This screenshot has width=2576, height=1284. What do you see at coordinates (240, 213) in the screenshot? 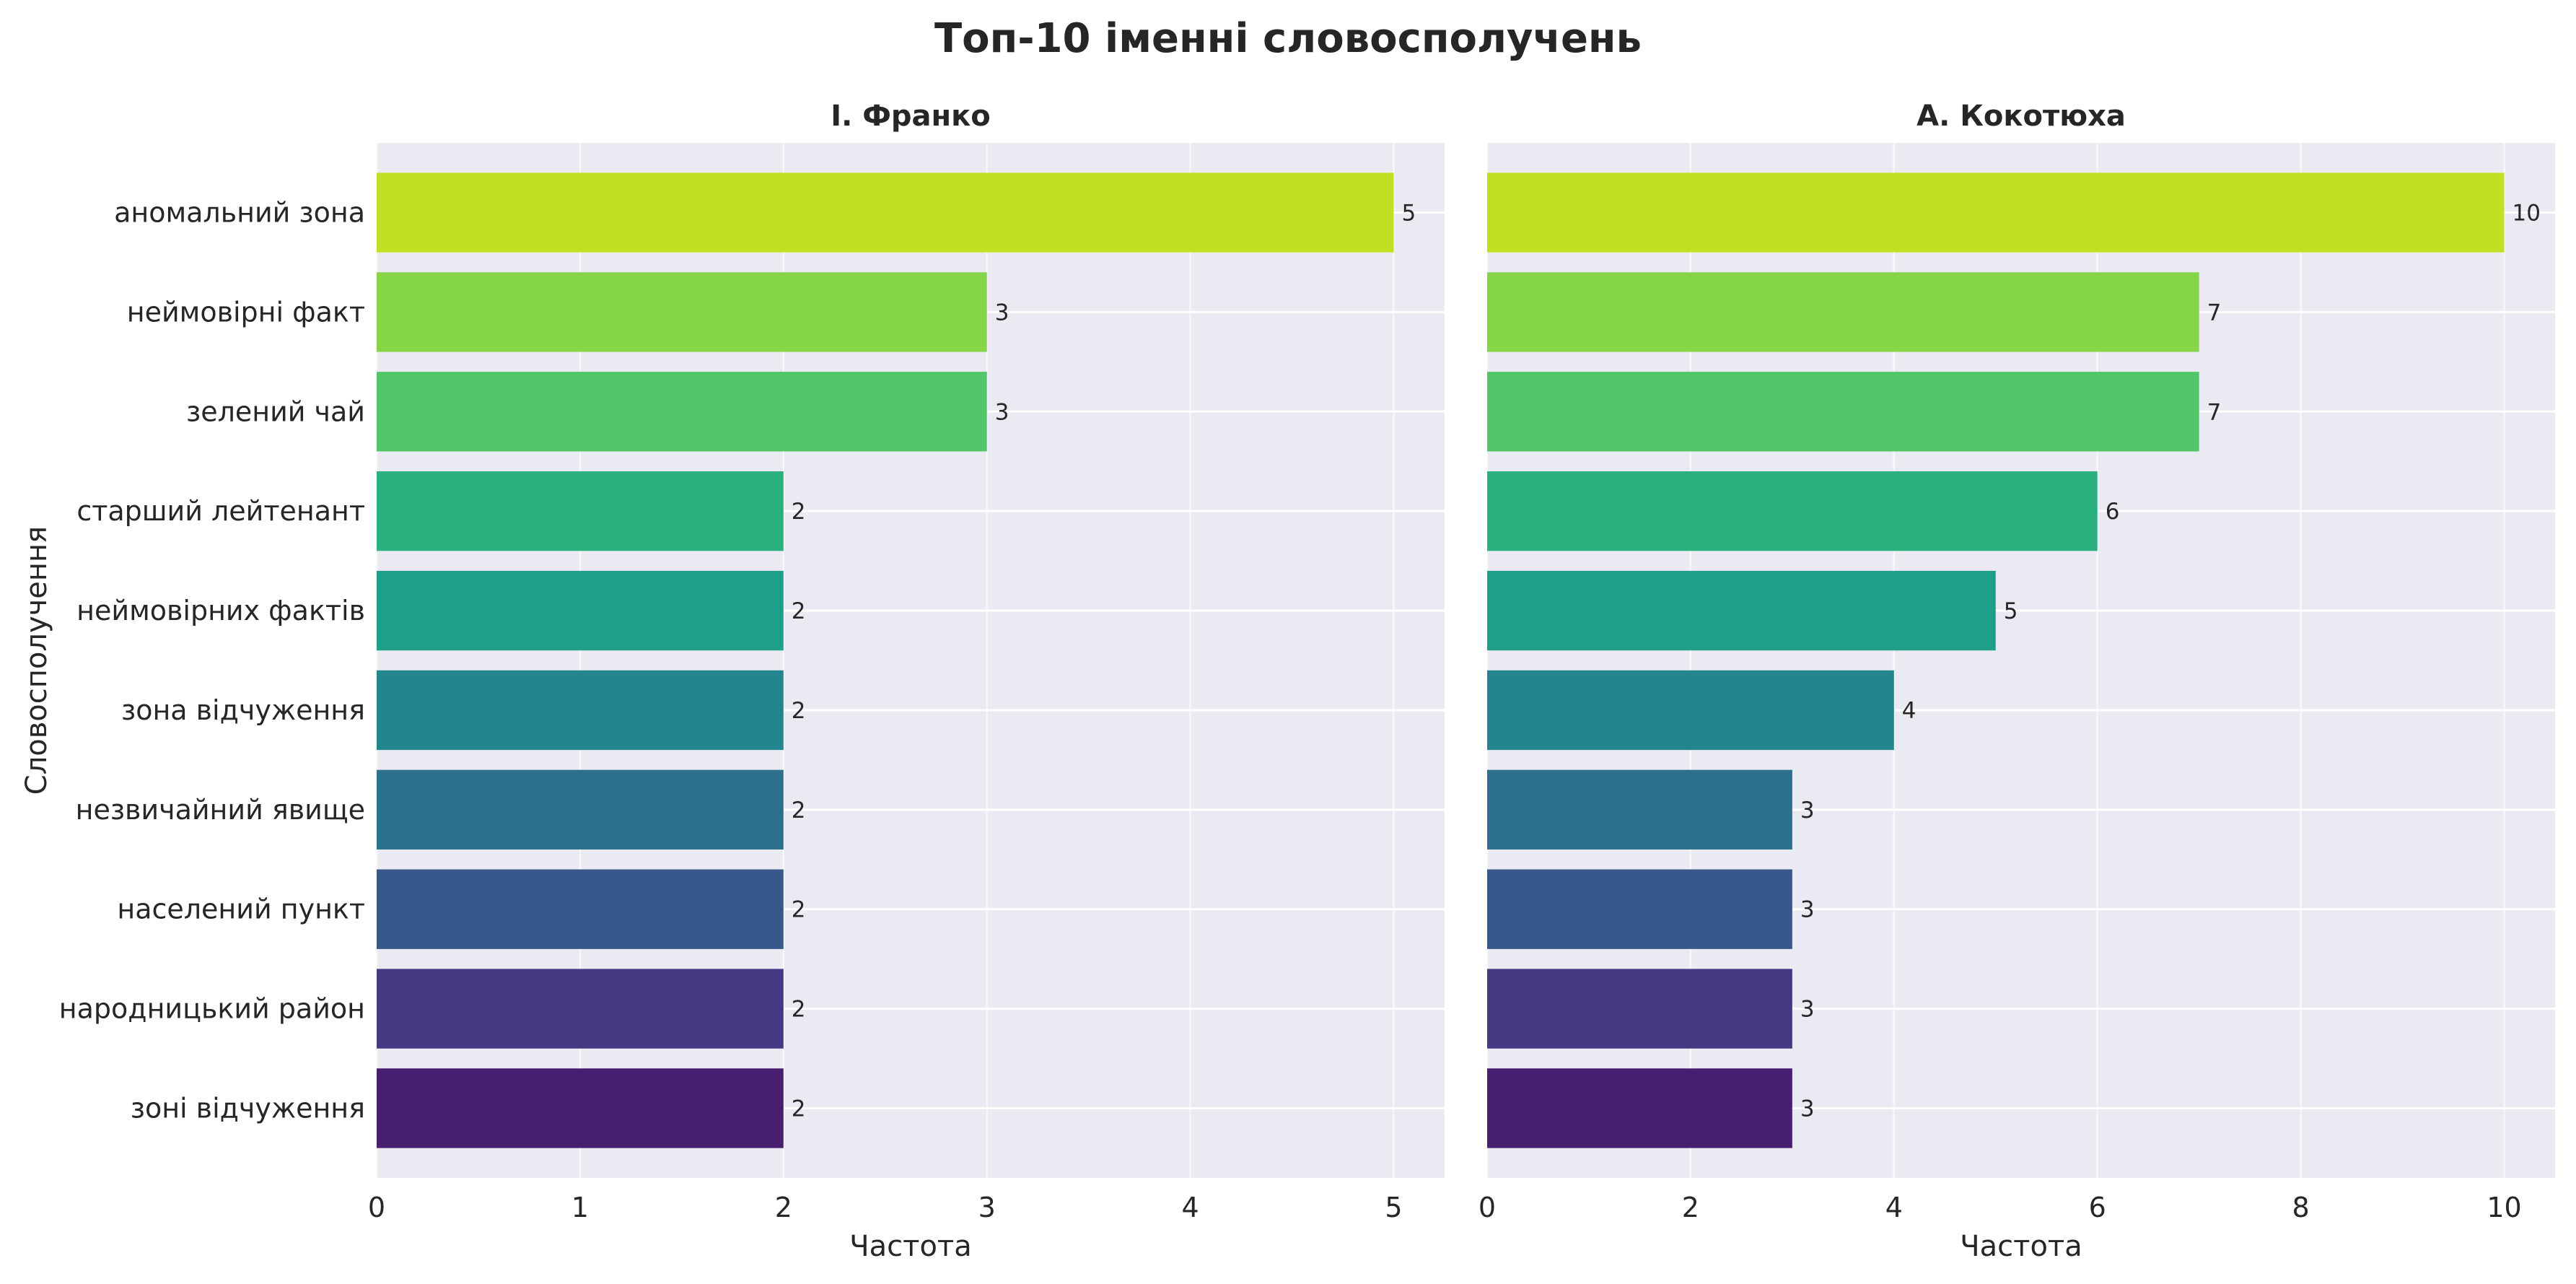
I see `y-tick-label: аномальний зона` at bounding box center [240, 213].